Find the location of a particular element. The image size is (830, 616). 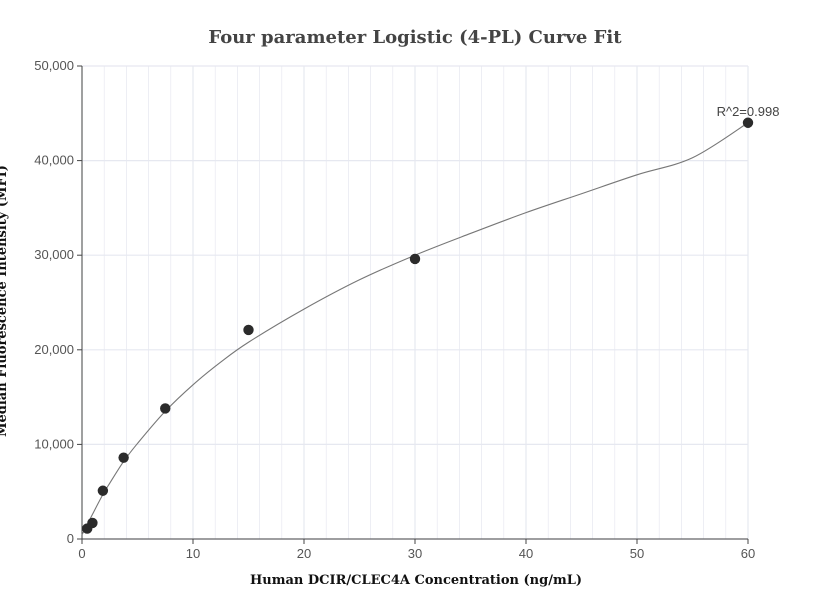

x-tick-label: 0 is located at coordinates (81, 553).